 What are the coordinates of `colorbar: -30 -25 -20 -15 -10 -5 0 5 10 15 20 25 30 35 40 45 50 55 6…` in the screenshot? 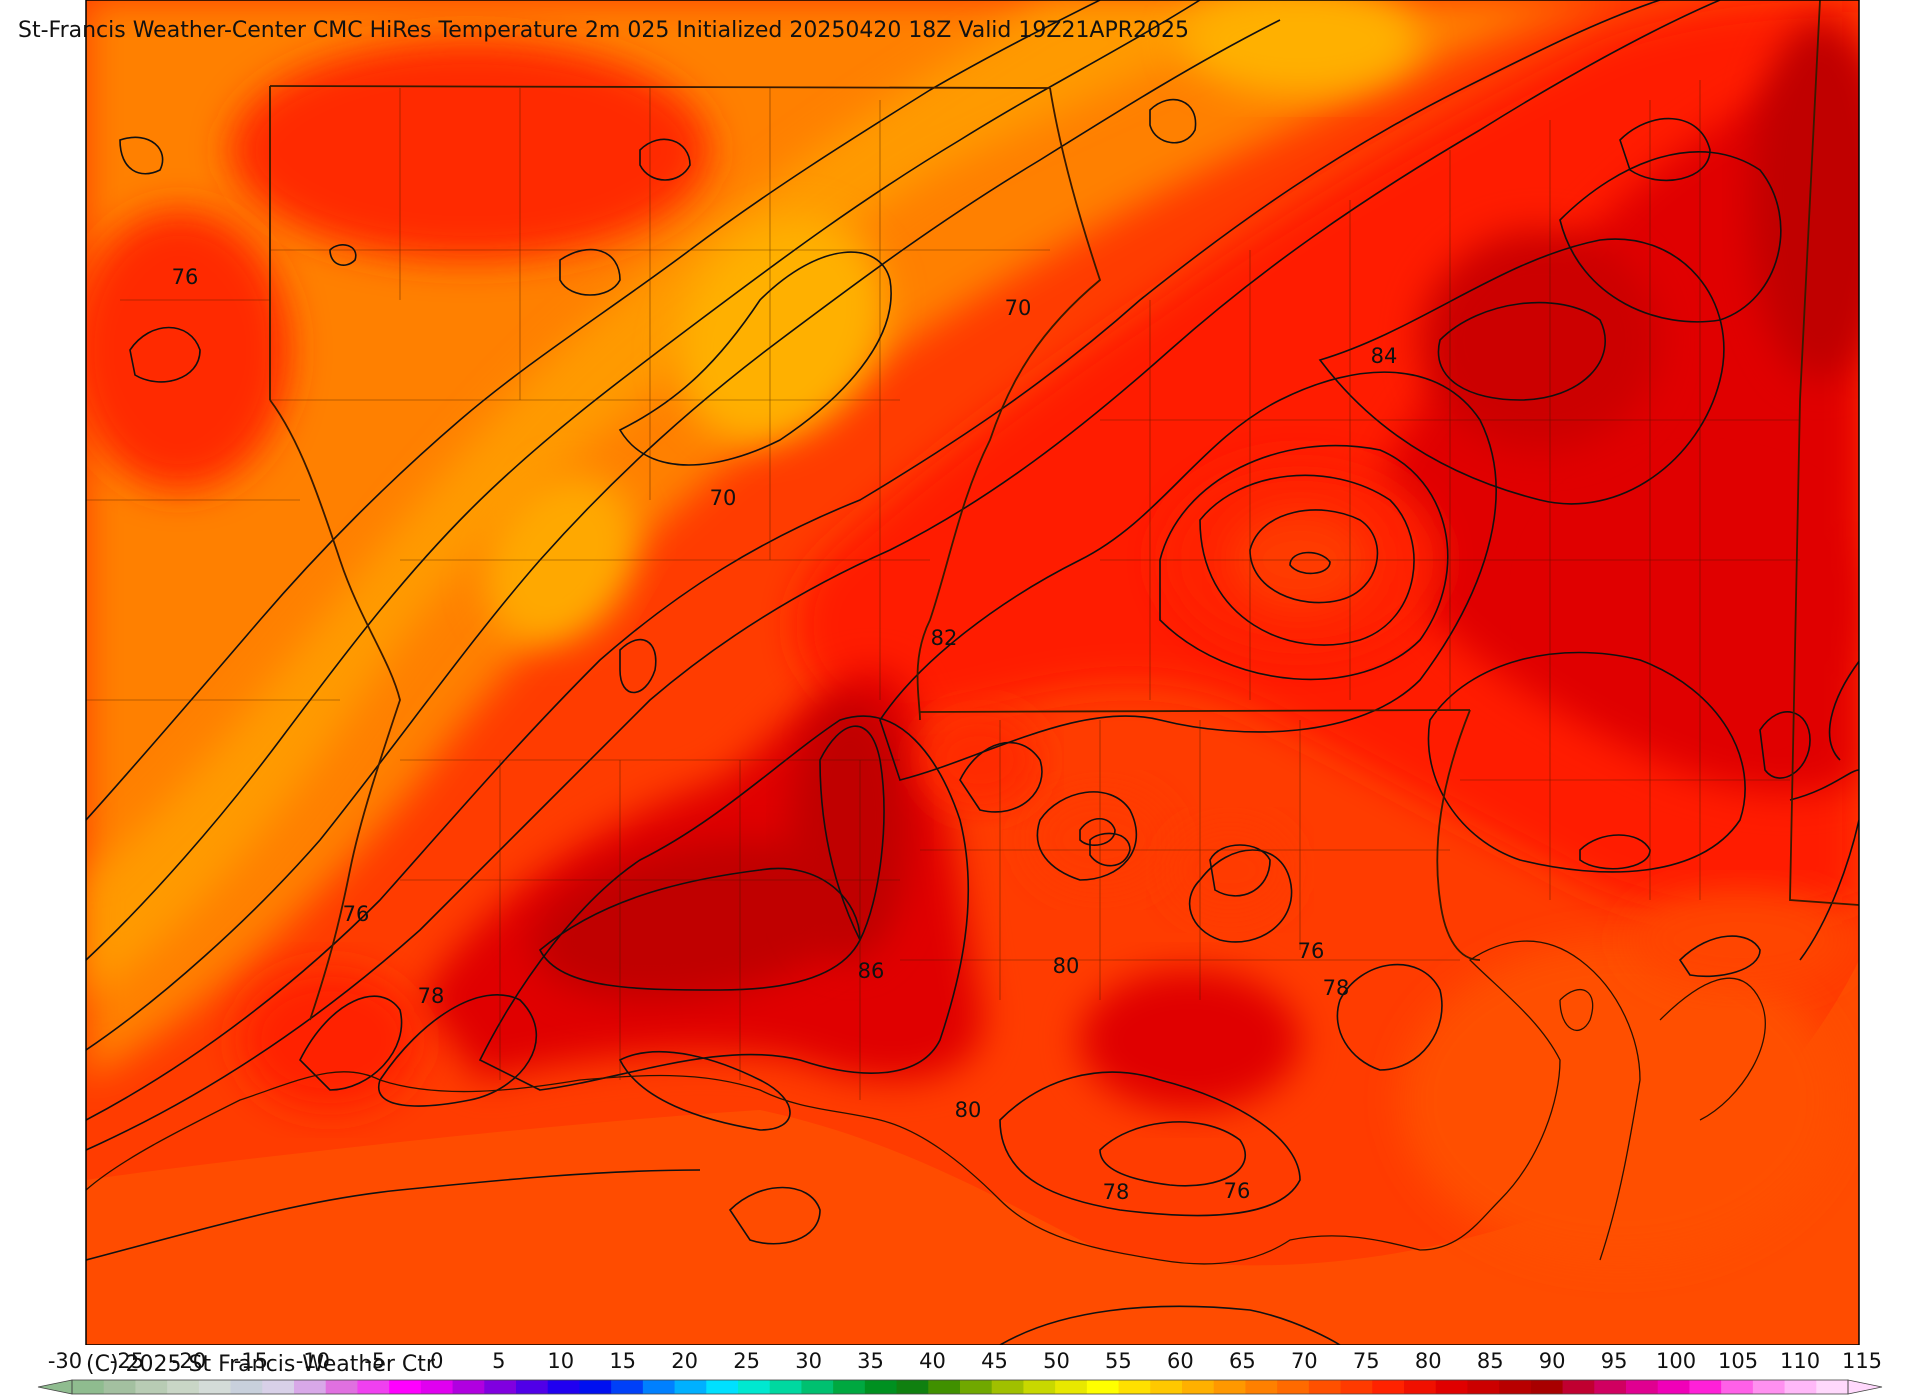 It's located at (960, 1372).